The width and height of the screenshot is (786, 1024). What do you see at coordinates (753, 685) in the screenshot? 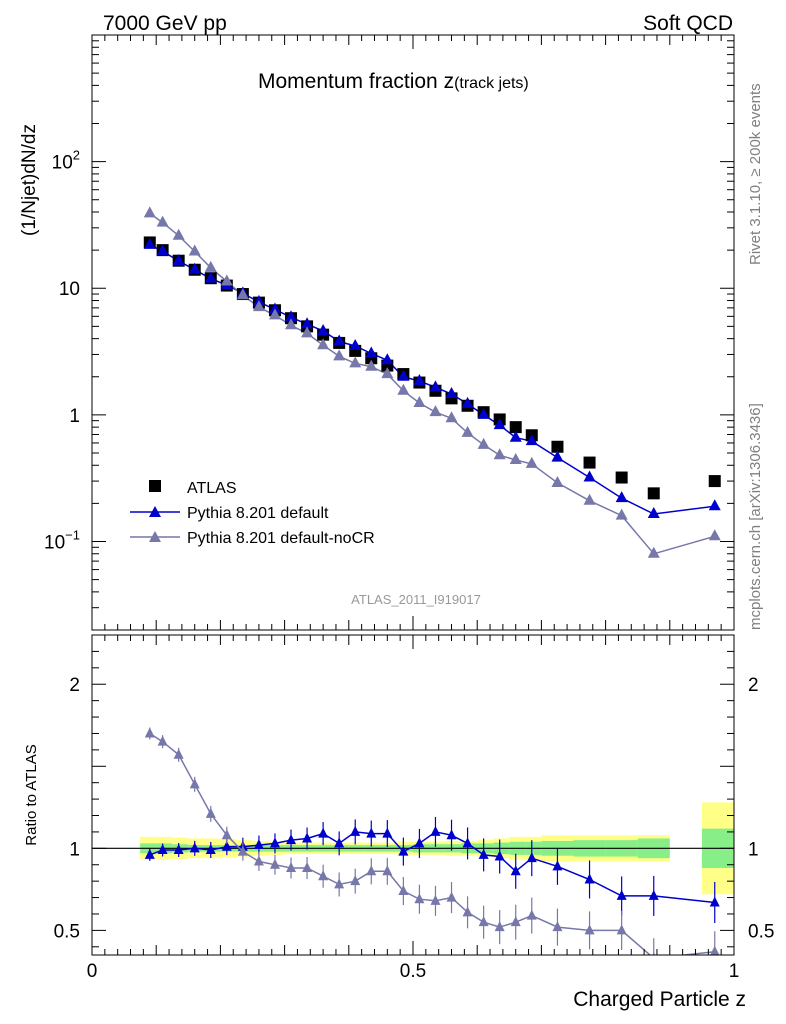
I see `ratio-tick-label-right: 2` at bounding box center [753, 685].